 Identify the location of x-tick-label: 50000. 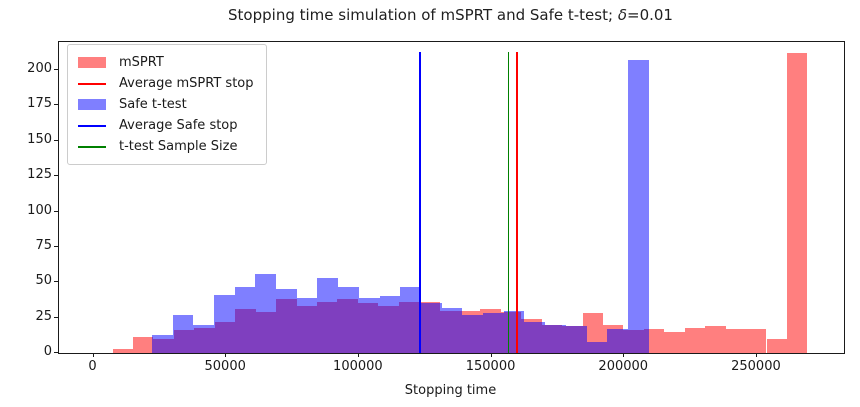
(225, 366).